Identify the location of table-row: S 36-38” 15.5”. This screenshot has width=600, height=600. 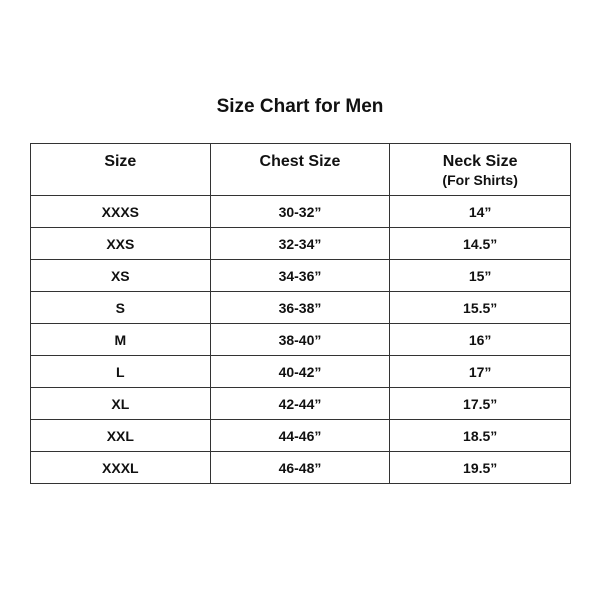
(300, 307).